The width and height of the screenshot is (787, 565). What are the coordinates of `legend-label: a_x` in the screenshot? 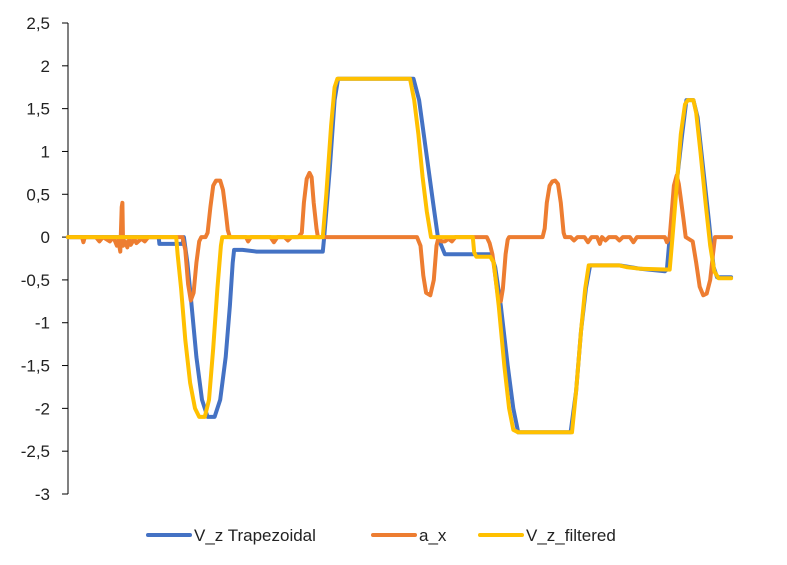 It's located at (433, 535).